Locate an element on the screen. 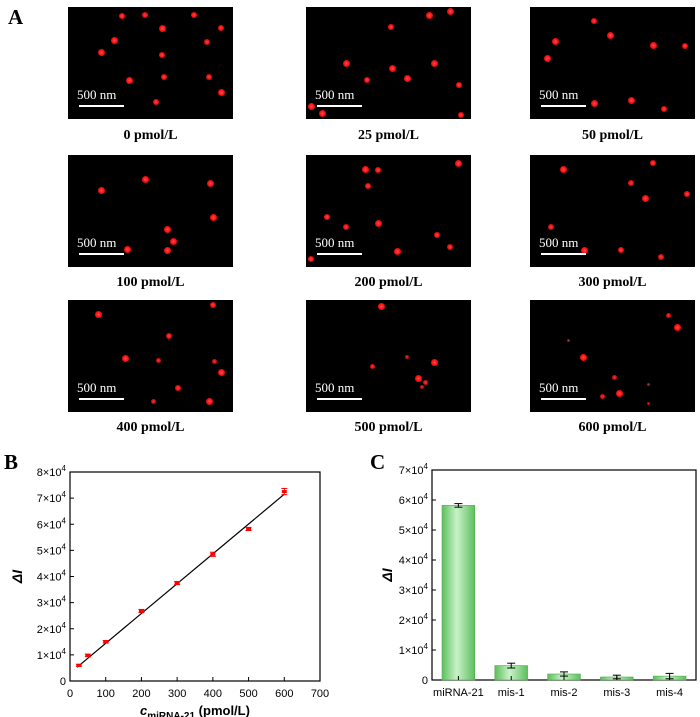  x-tick-label: mis-4 is located at coordinates (669, 693).